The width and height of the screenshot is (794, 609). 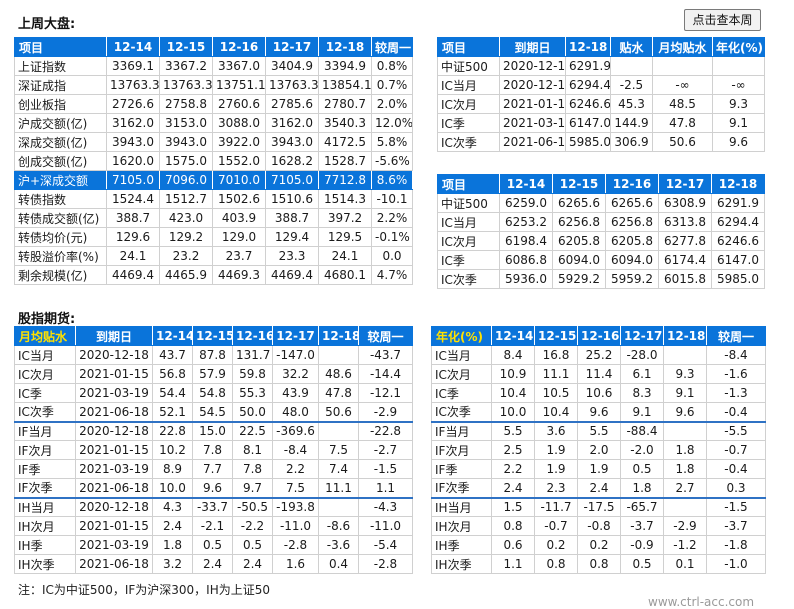 I want to click on table-cell: 3943.0, so click(x=133, y=142).